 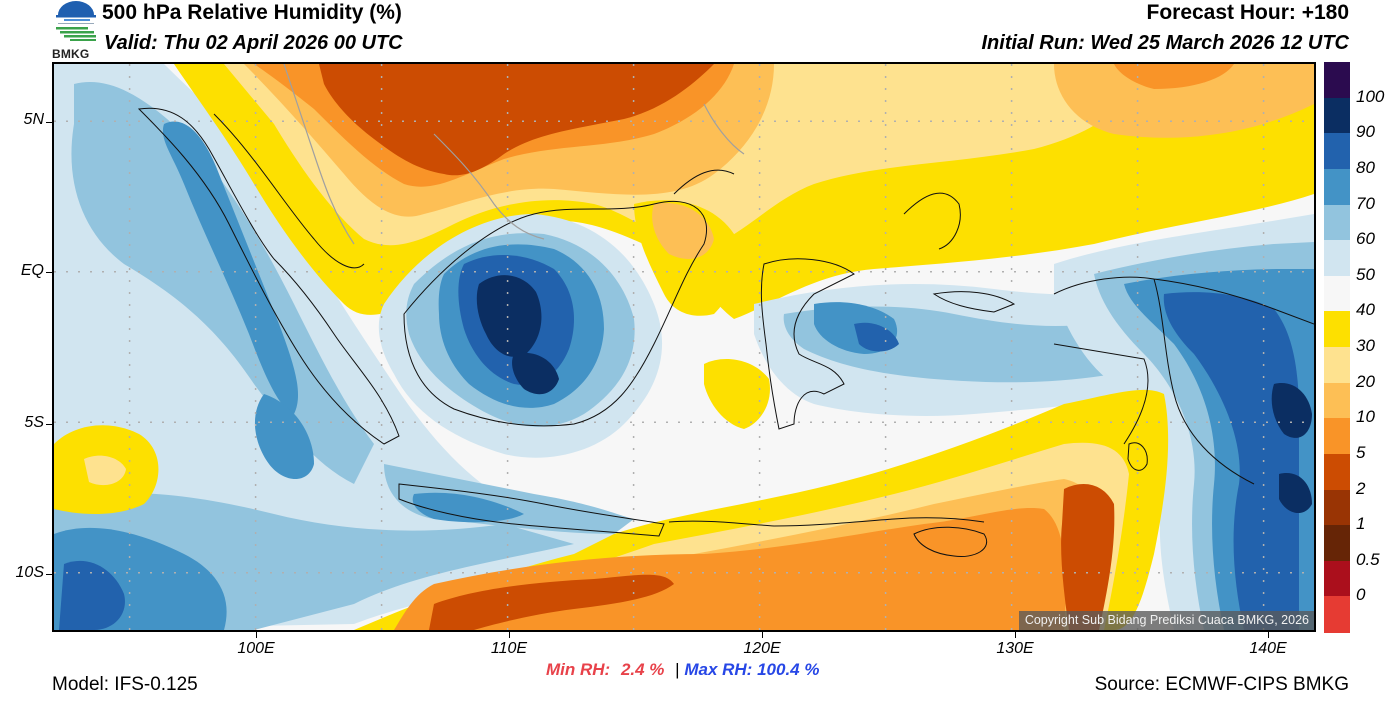 What do you see at coordinates (34, 422) in the screenshot?
I see `lat-label-5s: 5S` at bounding box center [34, 422].